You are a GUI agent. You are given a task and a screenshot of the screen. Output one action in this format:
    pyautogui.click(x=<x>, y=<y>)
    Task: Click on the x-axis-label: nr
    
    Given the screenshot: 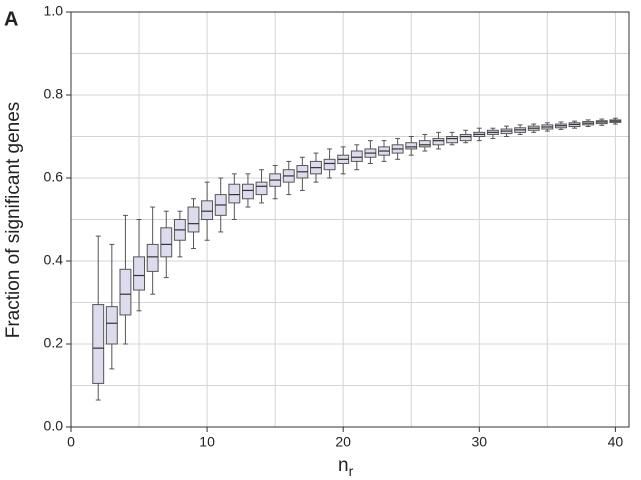 What is the action you would take?
    pyautogui.click(x=346, y=467)
    